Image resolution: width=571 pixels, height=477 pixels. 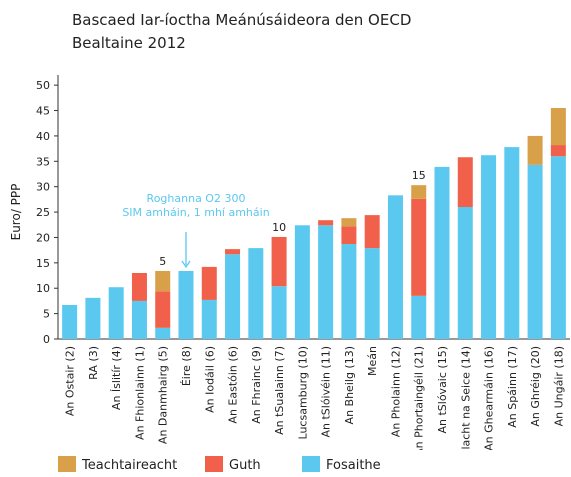 What do you see at coordinates (129, 43) in the screenshot?
I see `chart-title: Bealtaine 2012` at bounding box center [129, 43].